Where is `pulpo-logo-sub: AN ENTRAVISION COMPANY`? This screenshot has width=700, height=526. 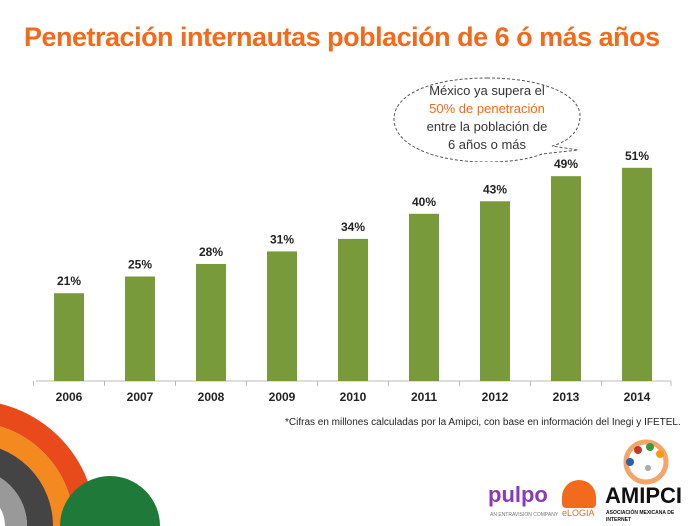
pulpo-logo-sub: AN ENTRAVISION COMPANY is located at coordinates (524, 515).